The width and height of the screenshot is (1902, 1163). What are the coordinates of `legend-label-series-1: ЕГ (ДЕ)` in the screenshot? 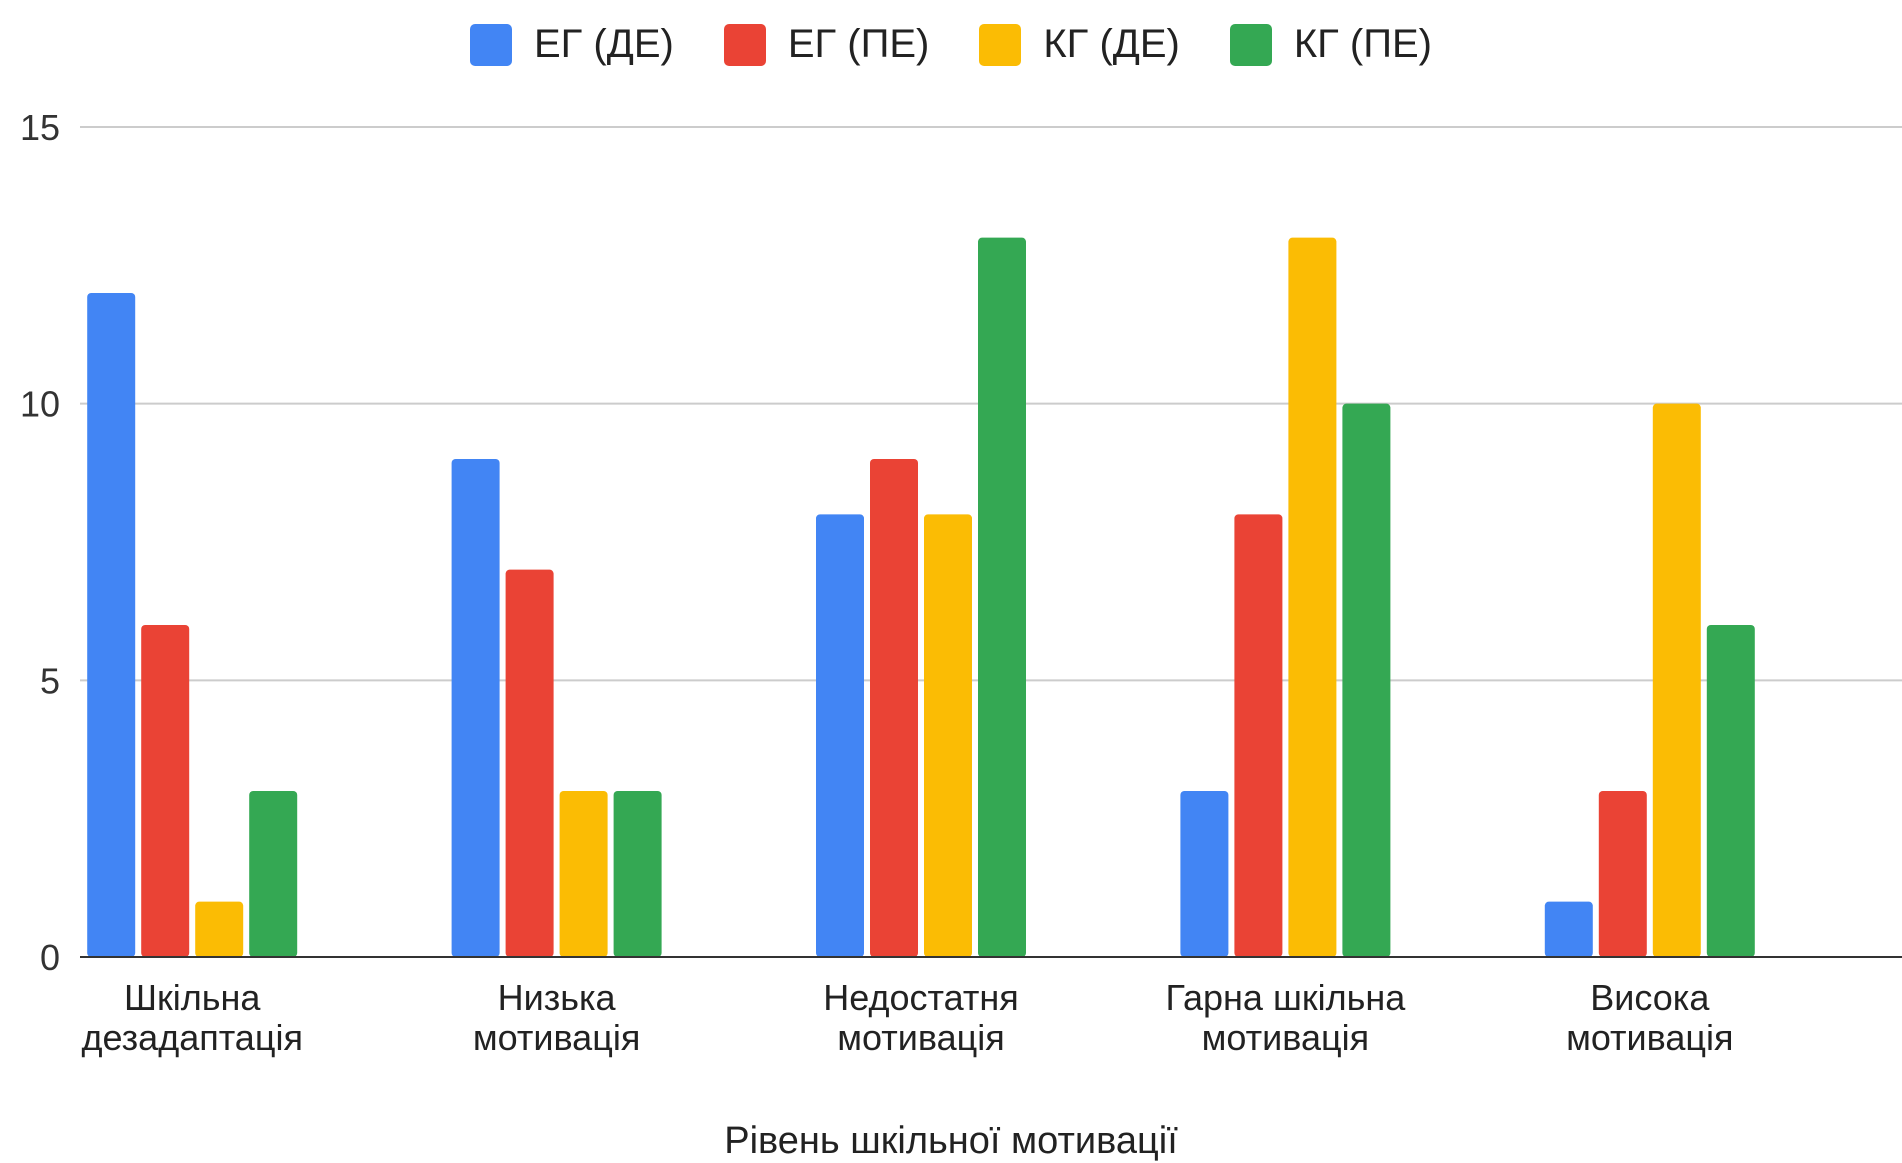 It's located at (603, 44).